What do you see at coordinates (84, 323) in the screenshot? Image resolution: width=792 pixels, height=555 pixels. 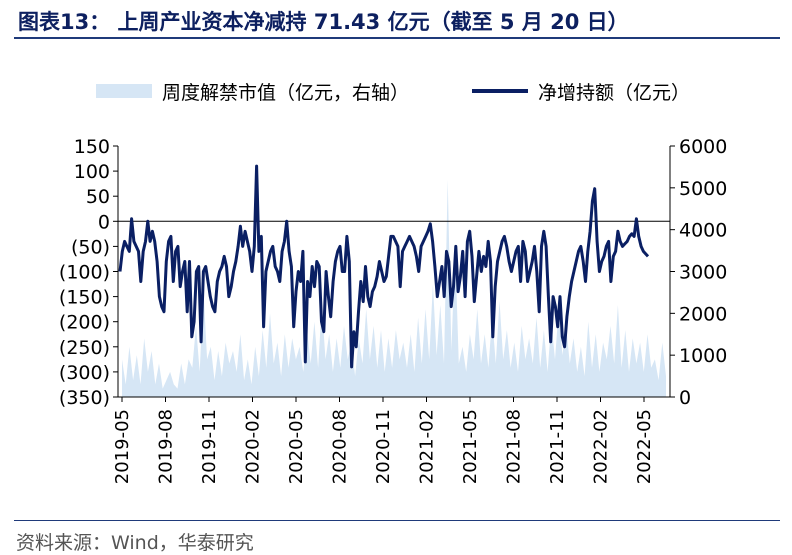 I see `y-left-tick-label: (200)` at bounding box center [84, 323].